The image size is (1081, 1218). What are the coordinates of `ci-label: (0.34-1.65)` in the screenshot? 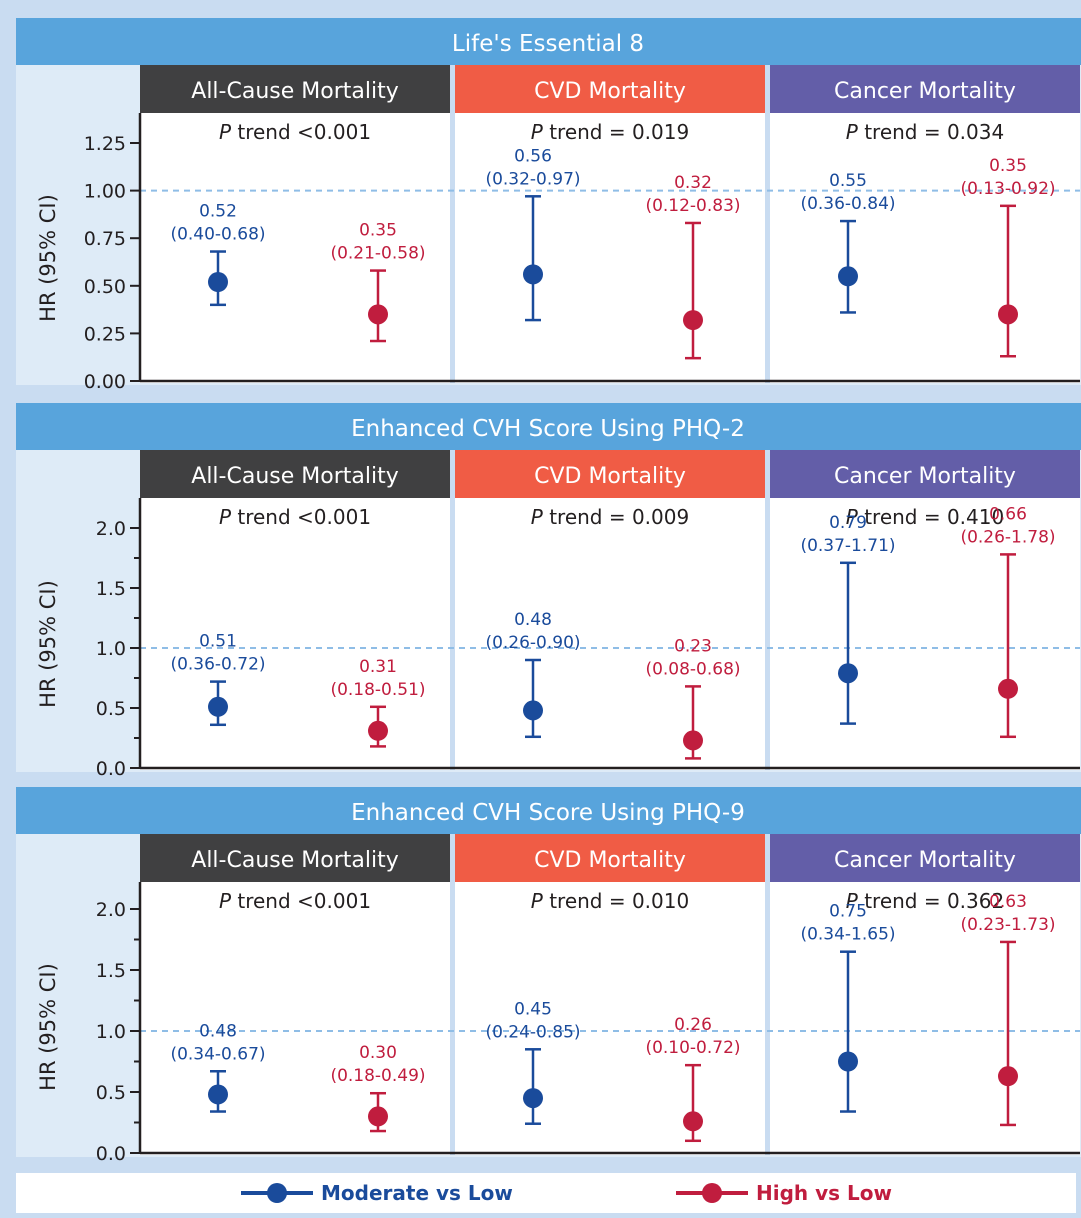 It's located at (847, 935).